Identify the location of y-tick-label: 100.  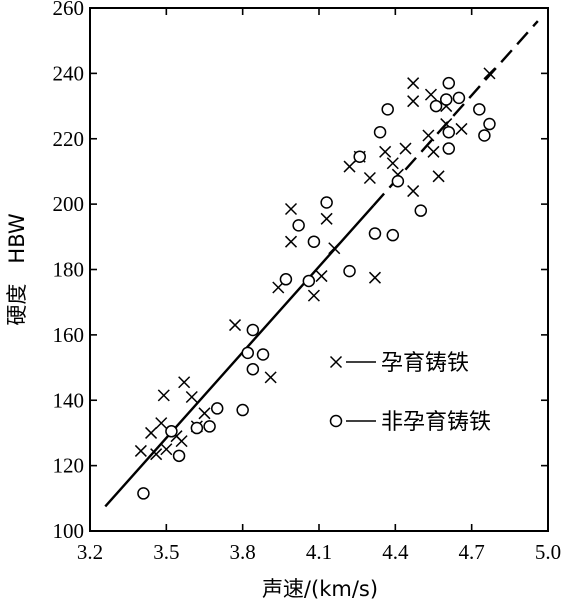
(69, 531).